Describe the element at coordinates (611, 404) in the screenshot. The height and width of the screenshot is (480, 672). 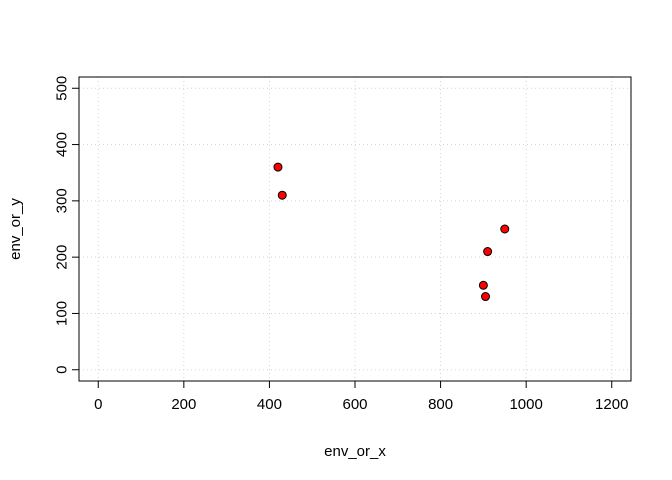
I see `x-tick-label: 1200` at that location.